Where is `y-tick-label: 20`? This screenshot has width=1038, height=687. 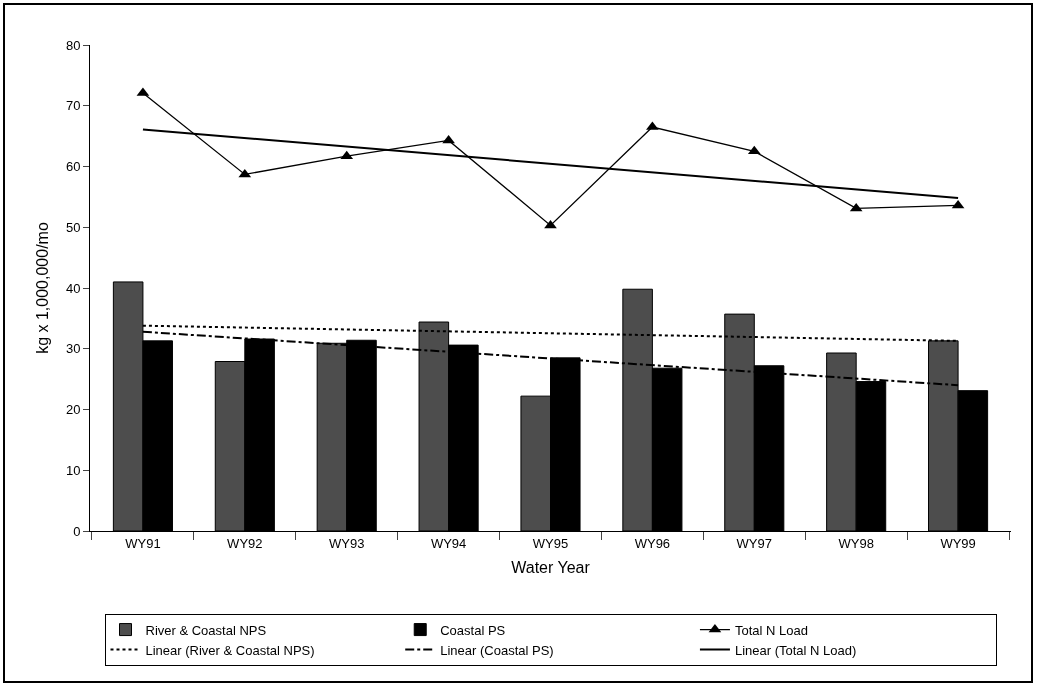
y-tick-label: 20 is located at coordinates (73, 410).